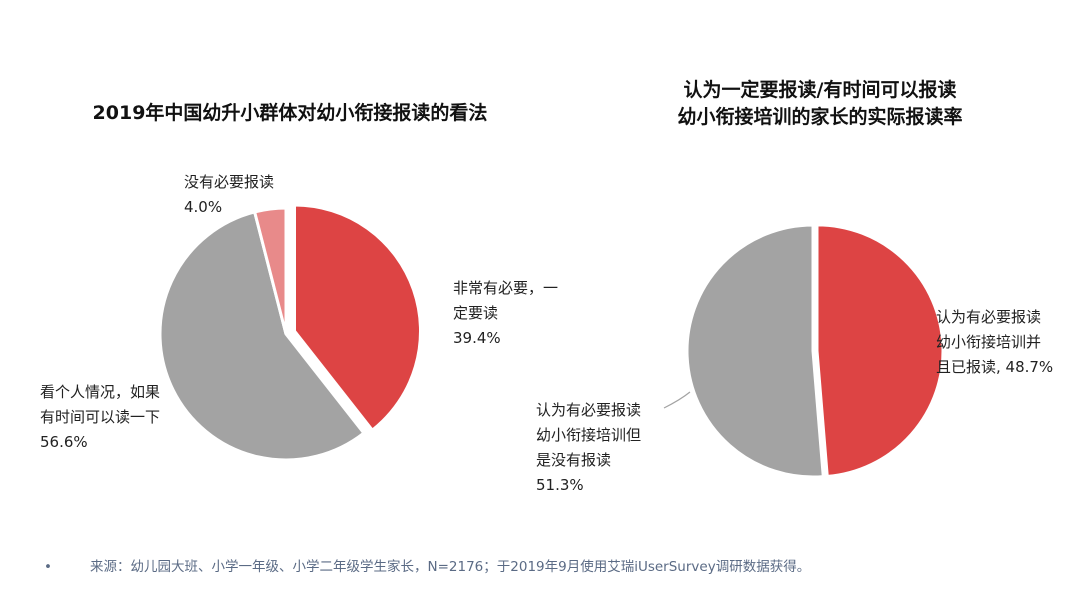  I want to click on right-chart-title-line-2: 幼小衔接培训的家长的实际报读率, so click(820, 117).